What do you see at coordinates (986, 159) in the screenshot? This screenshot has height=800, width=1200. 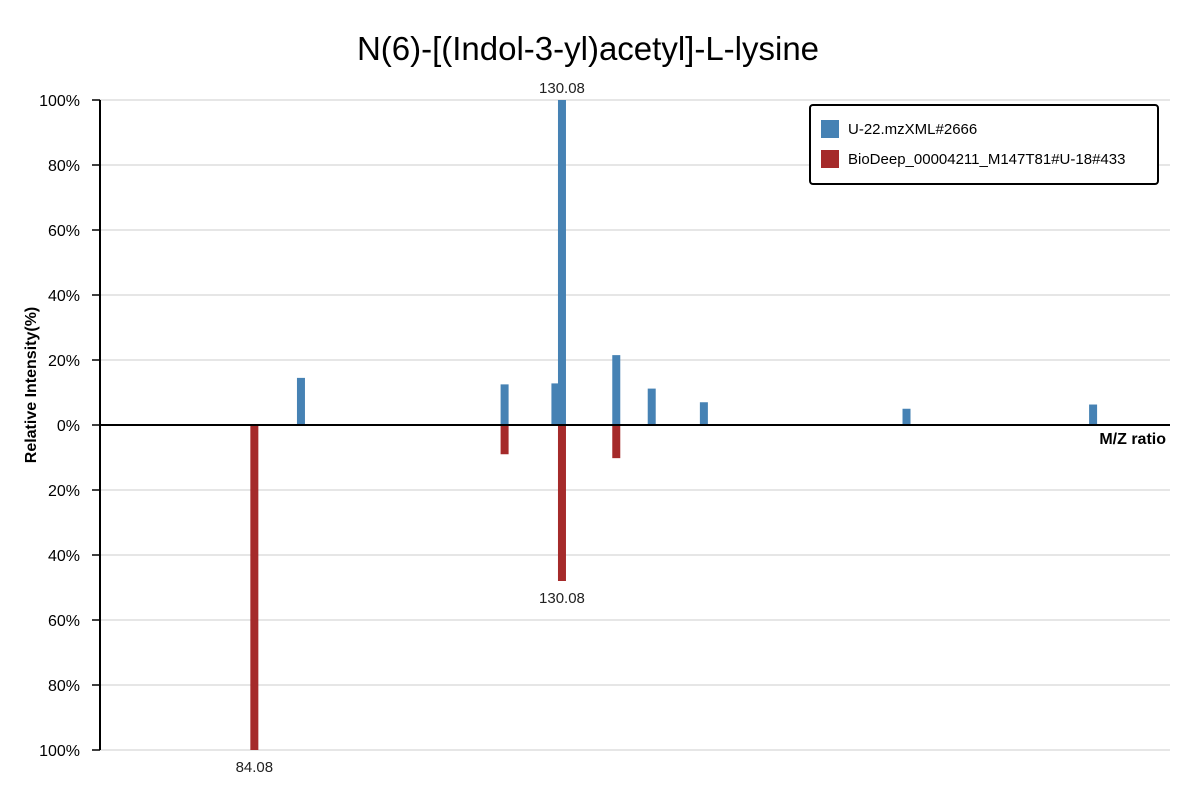 I see `legend-label-series-2: BioDeep_00004211_M147T81#U-18#433` at bounding box center [986, 159].